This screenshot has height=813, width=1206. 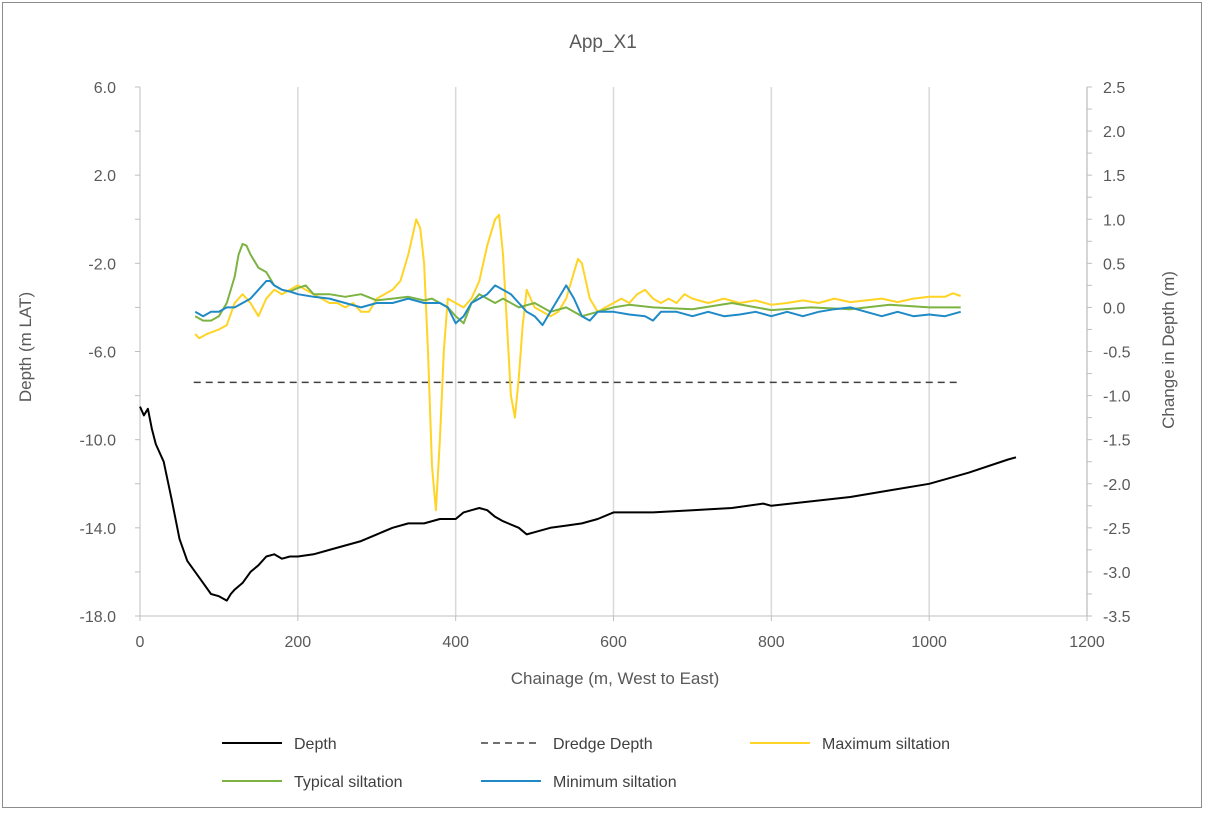 I want to click on legend-item-depth: Depth, so click(x=279, y=744).